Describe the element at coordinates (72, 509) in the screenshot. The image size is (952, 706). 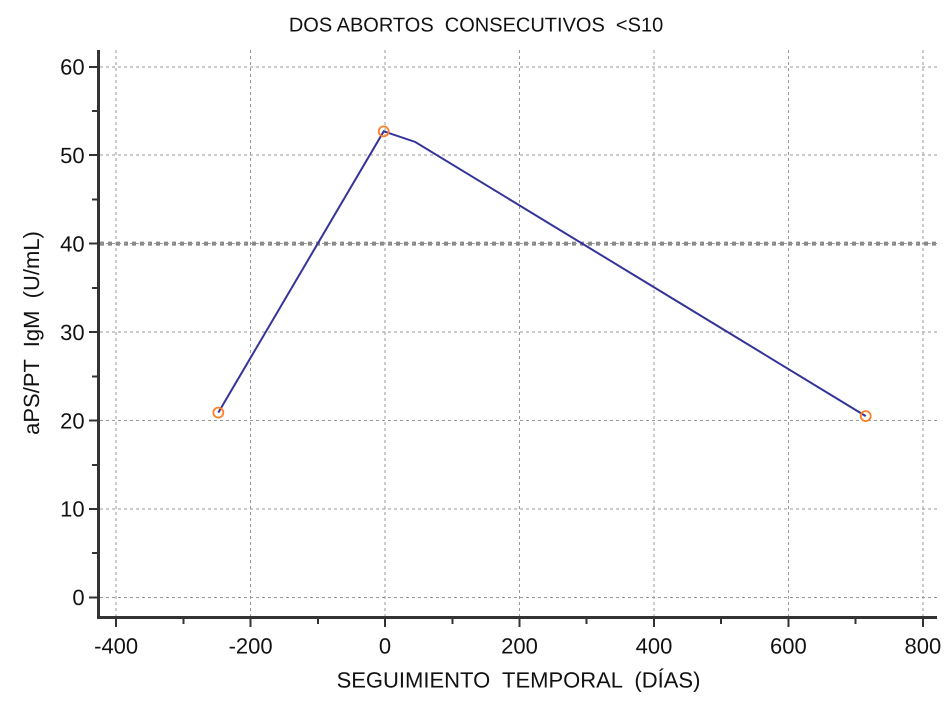
I see `y-tick-label: 10` at that location.